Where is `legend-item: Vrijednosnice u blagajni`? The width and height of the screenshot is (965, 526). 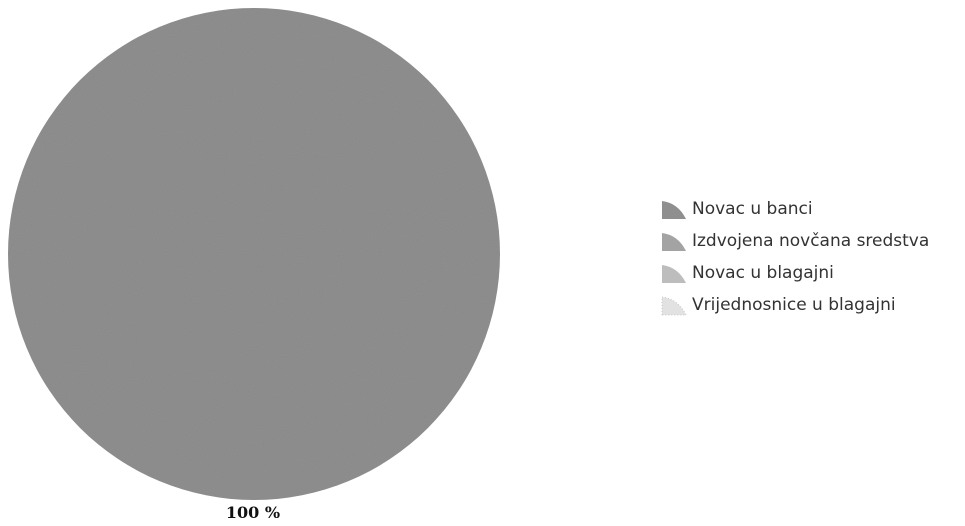 legend-item: Vrijednosnice u blagajni is located at coordinates (793, 305).